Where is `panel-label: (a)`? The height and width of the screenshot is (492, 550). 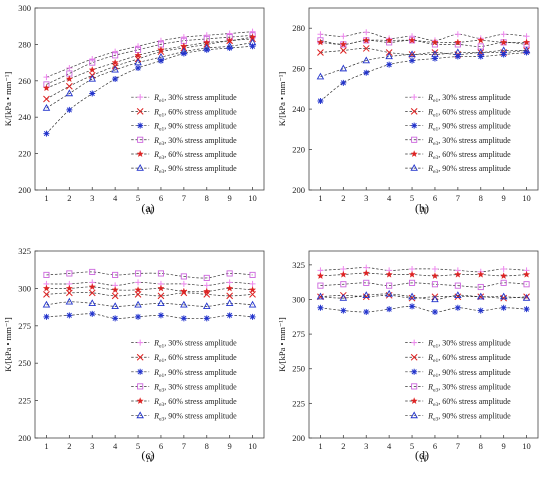
panel-label: (a) is located at coordinates (147, 208).